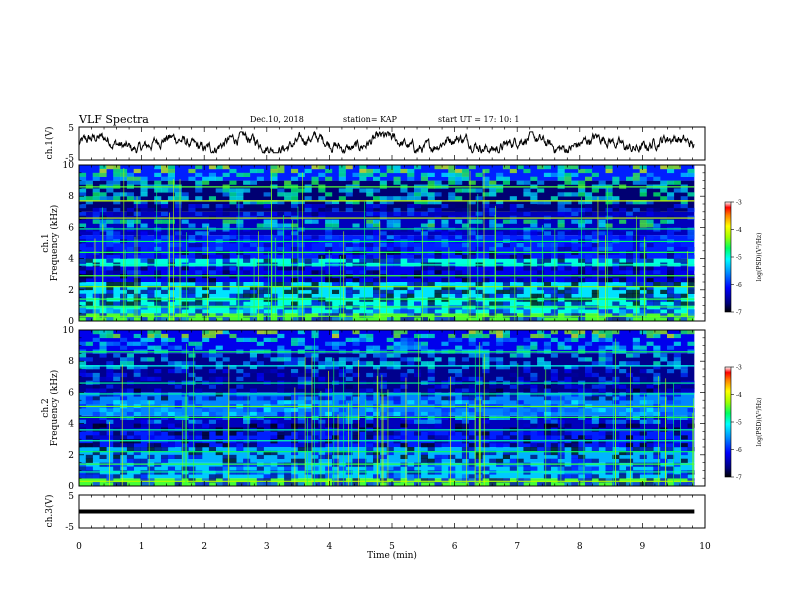  Describe the element at coordinates (455, 547) in the screenshot. I see `time-tick-label: 6` at that location.